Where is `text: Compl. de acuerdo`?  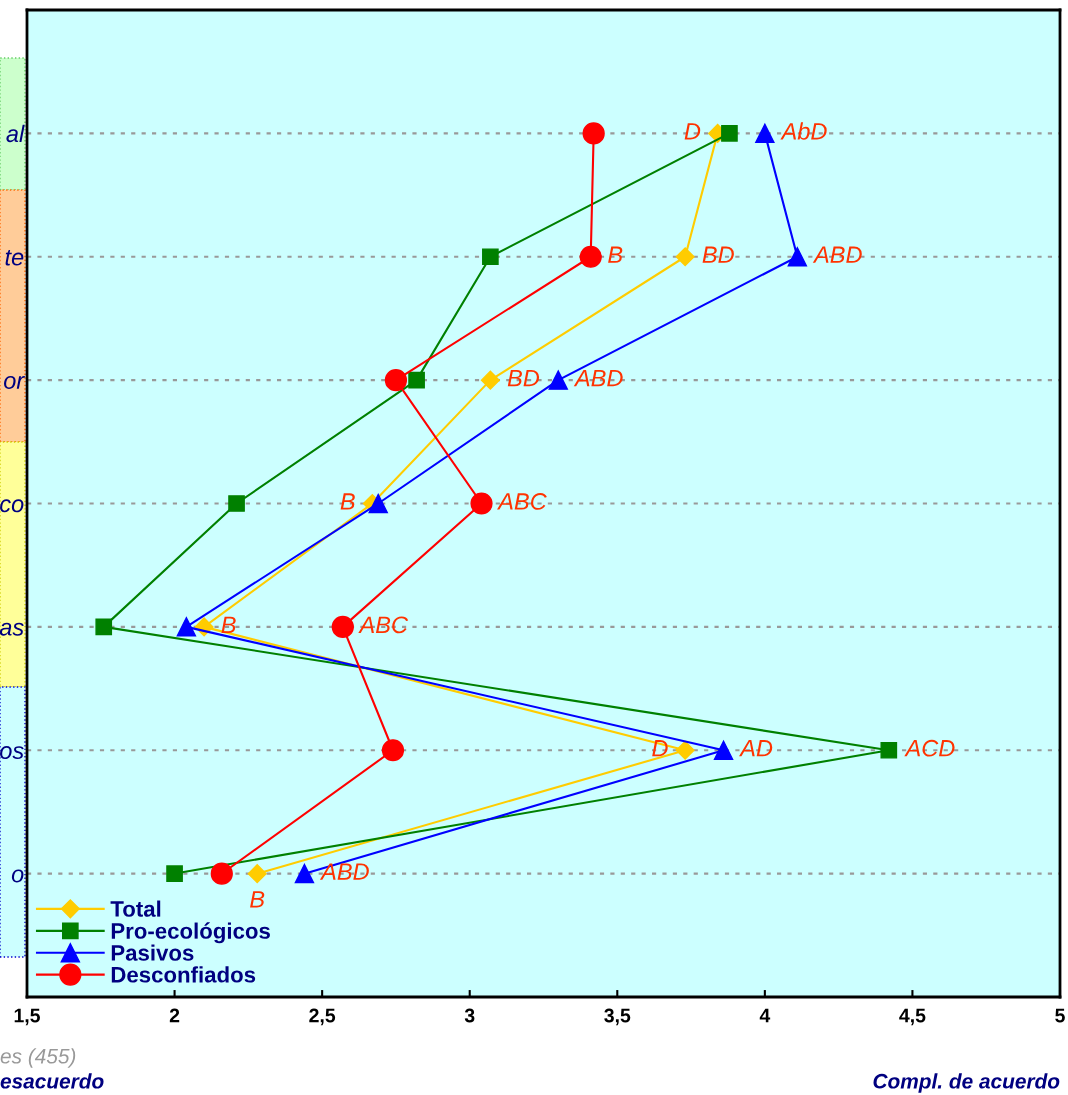 text: Compl. de acuerdo is located at coordinates (966, 1083).